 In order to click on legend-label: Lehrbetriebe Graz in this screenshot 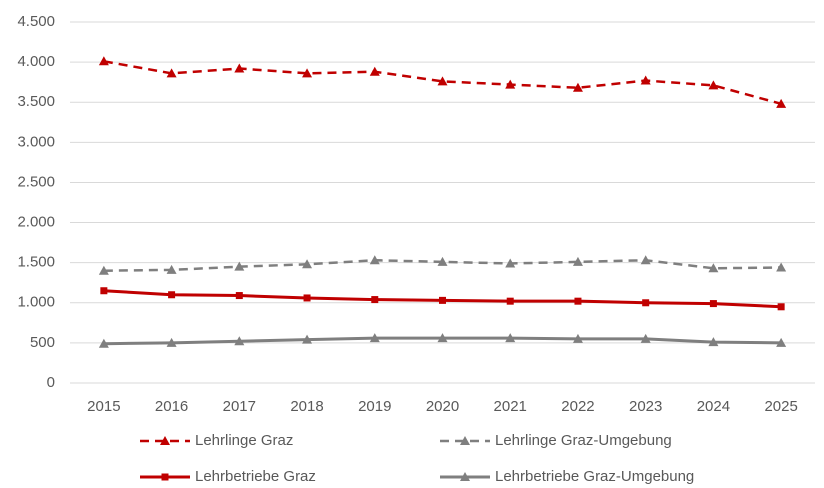, I will do `click(255, 476)`.